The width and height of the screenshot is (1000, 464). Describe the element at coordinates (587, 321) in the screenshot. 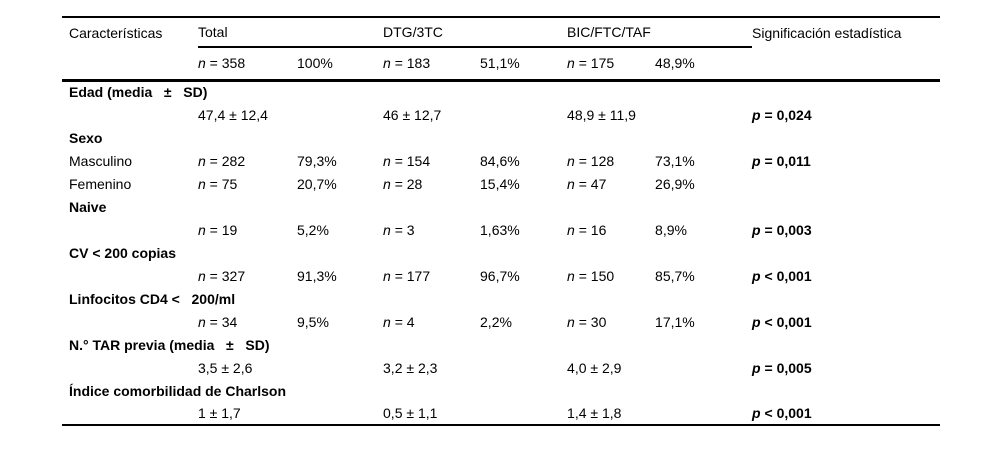

I see `cell-bic-n: n = 30` at that location.